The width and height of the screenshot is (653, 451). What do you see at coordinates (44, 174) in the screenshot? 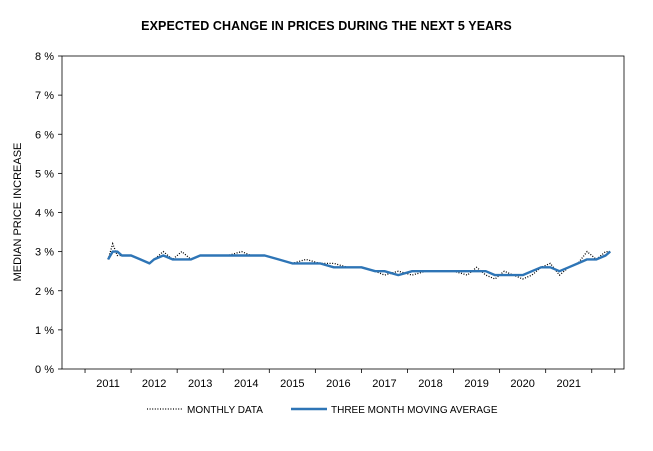
I see `y-tick-label: 5 %` at bounding box center [44, 174].